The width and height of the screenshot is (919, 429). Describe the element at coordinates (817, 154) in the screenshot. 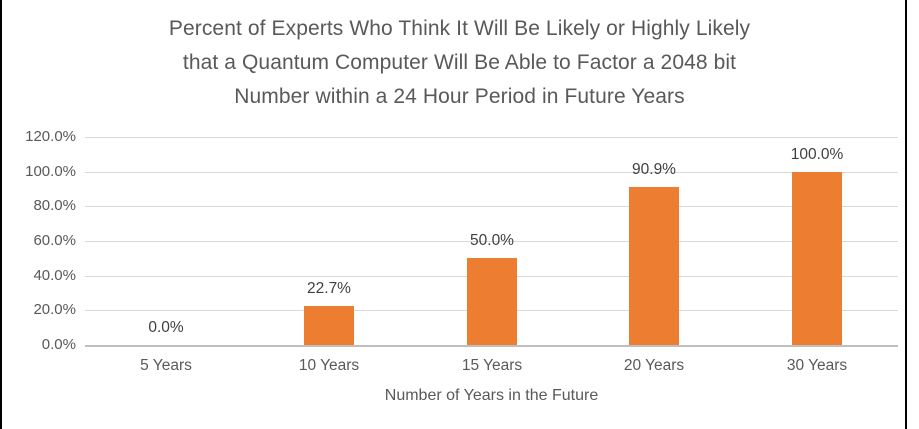

I see `bar-data-label: 100.0%` at that location.